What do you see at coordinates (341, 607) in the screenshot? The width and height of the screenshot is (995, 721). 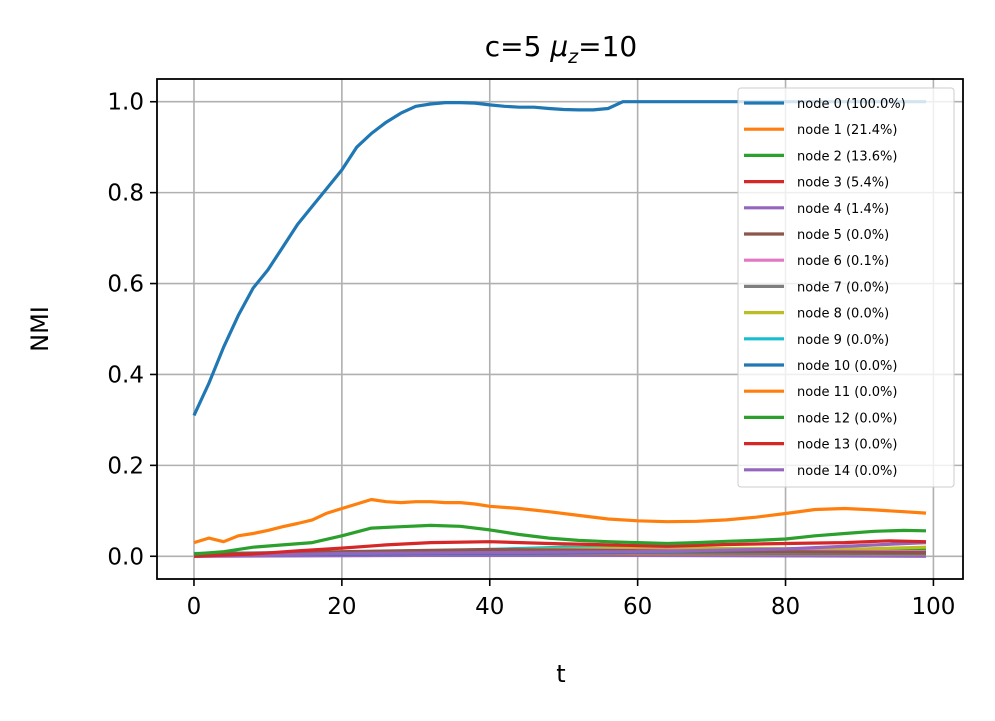 I see `x-tick-label: 20` at bounding box center [341, 607].